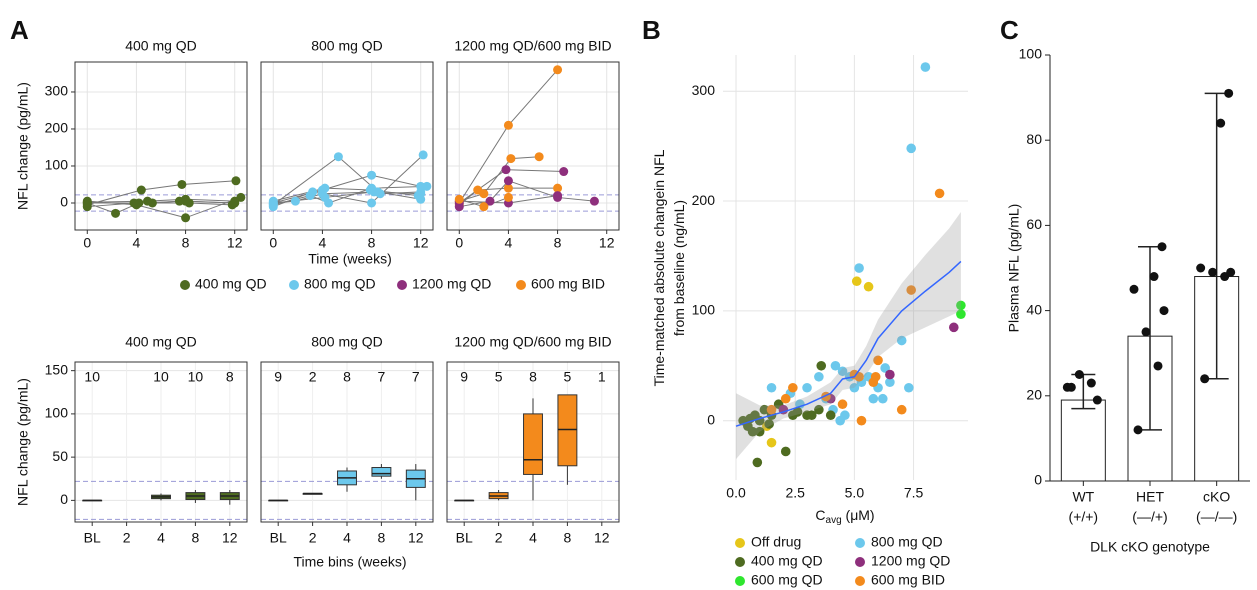  What do you see at coordinates (1034, 395) in the screenshot?
I see `y-tick-label: 20` at bounding box center [1034, 395].